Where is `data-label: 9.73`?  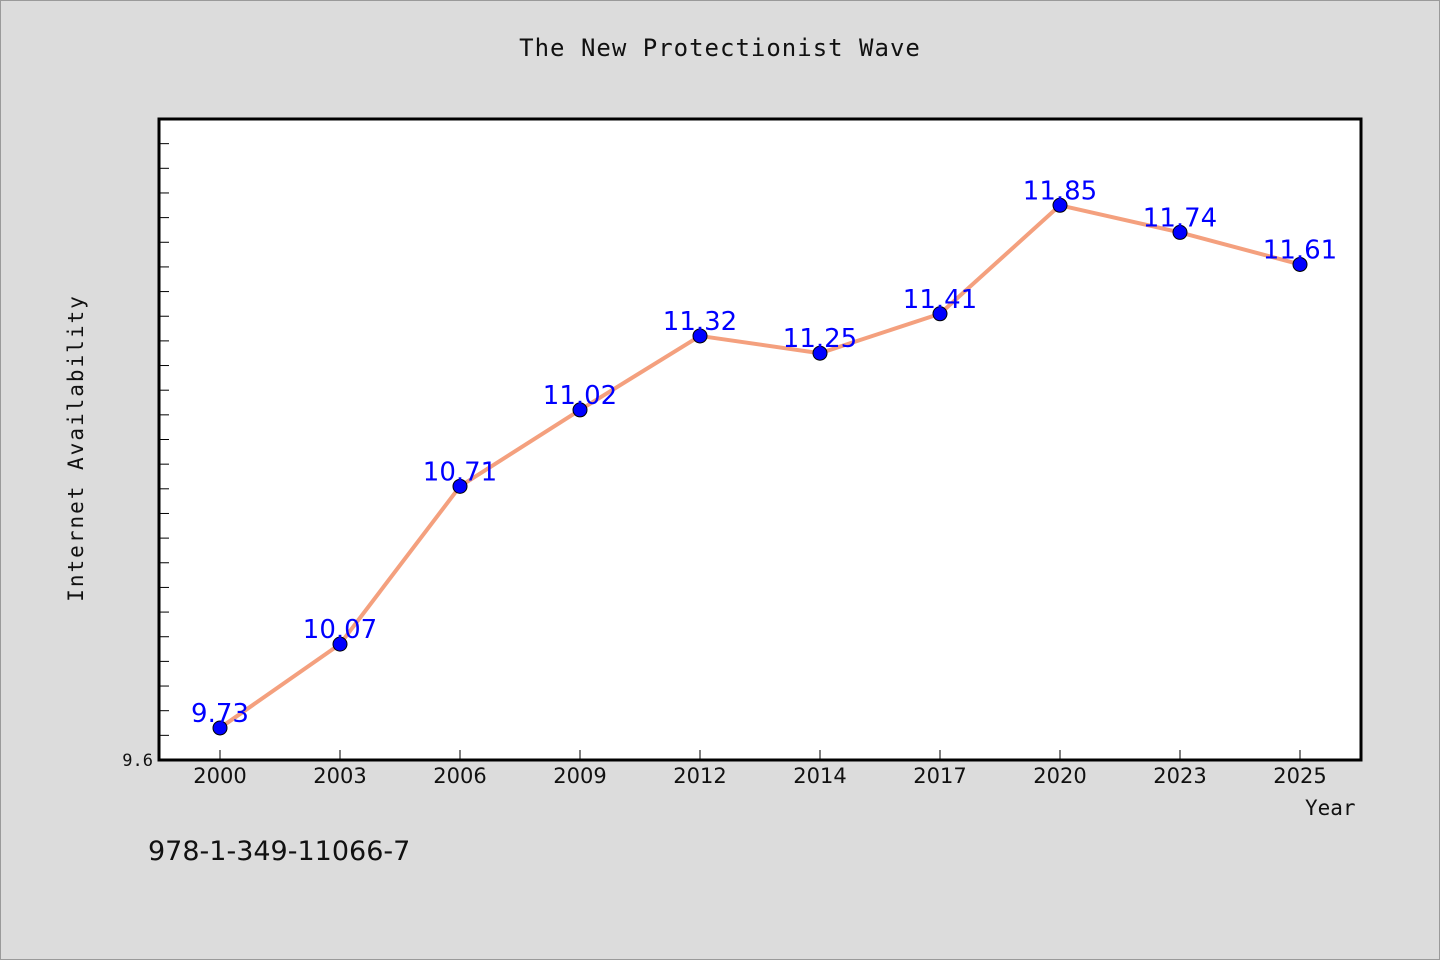
data-label: 9.73 is located at coordinates (220, 714).